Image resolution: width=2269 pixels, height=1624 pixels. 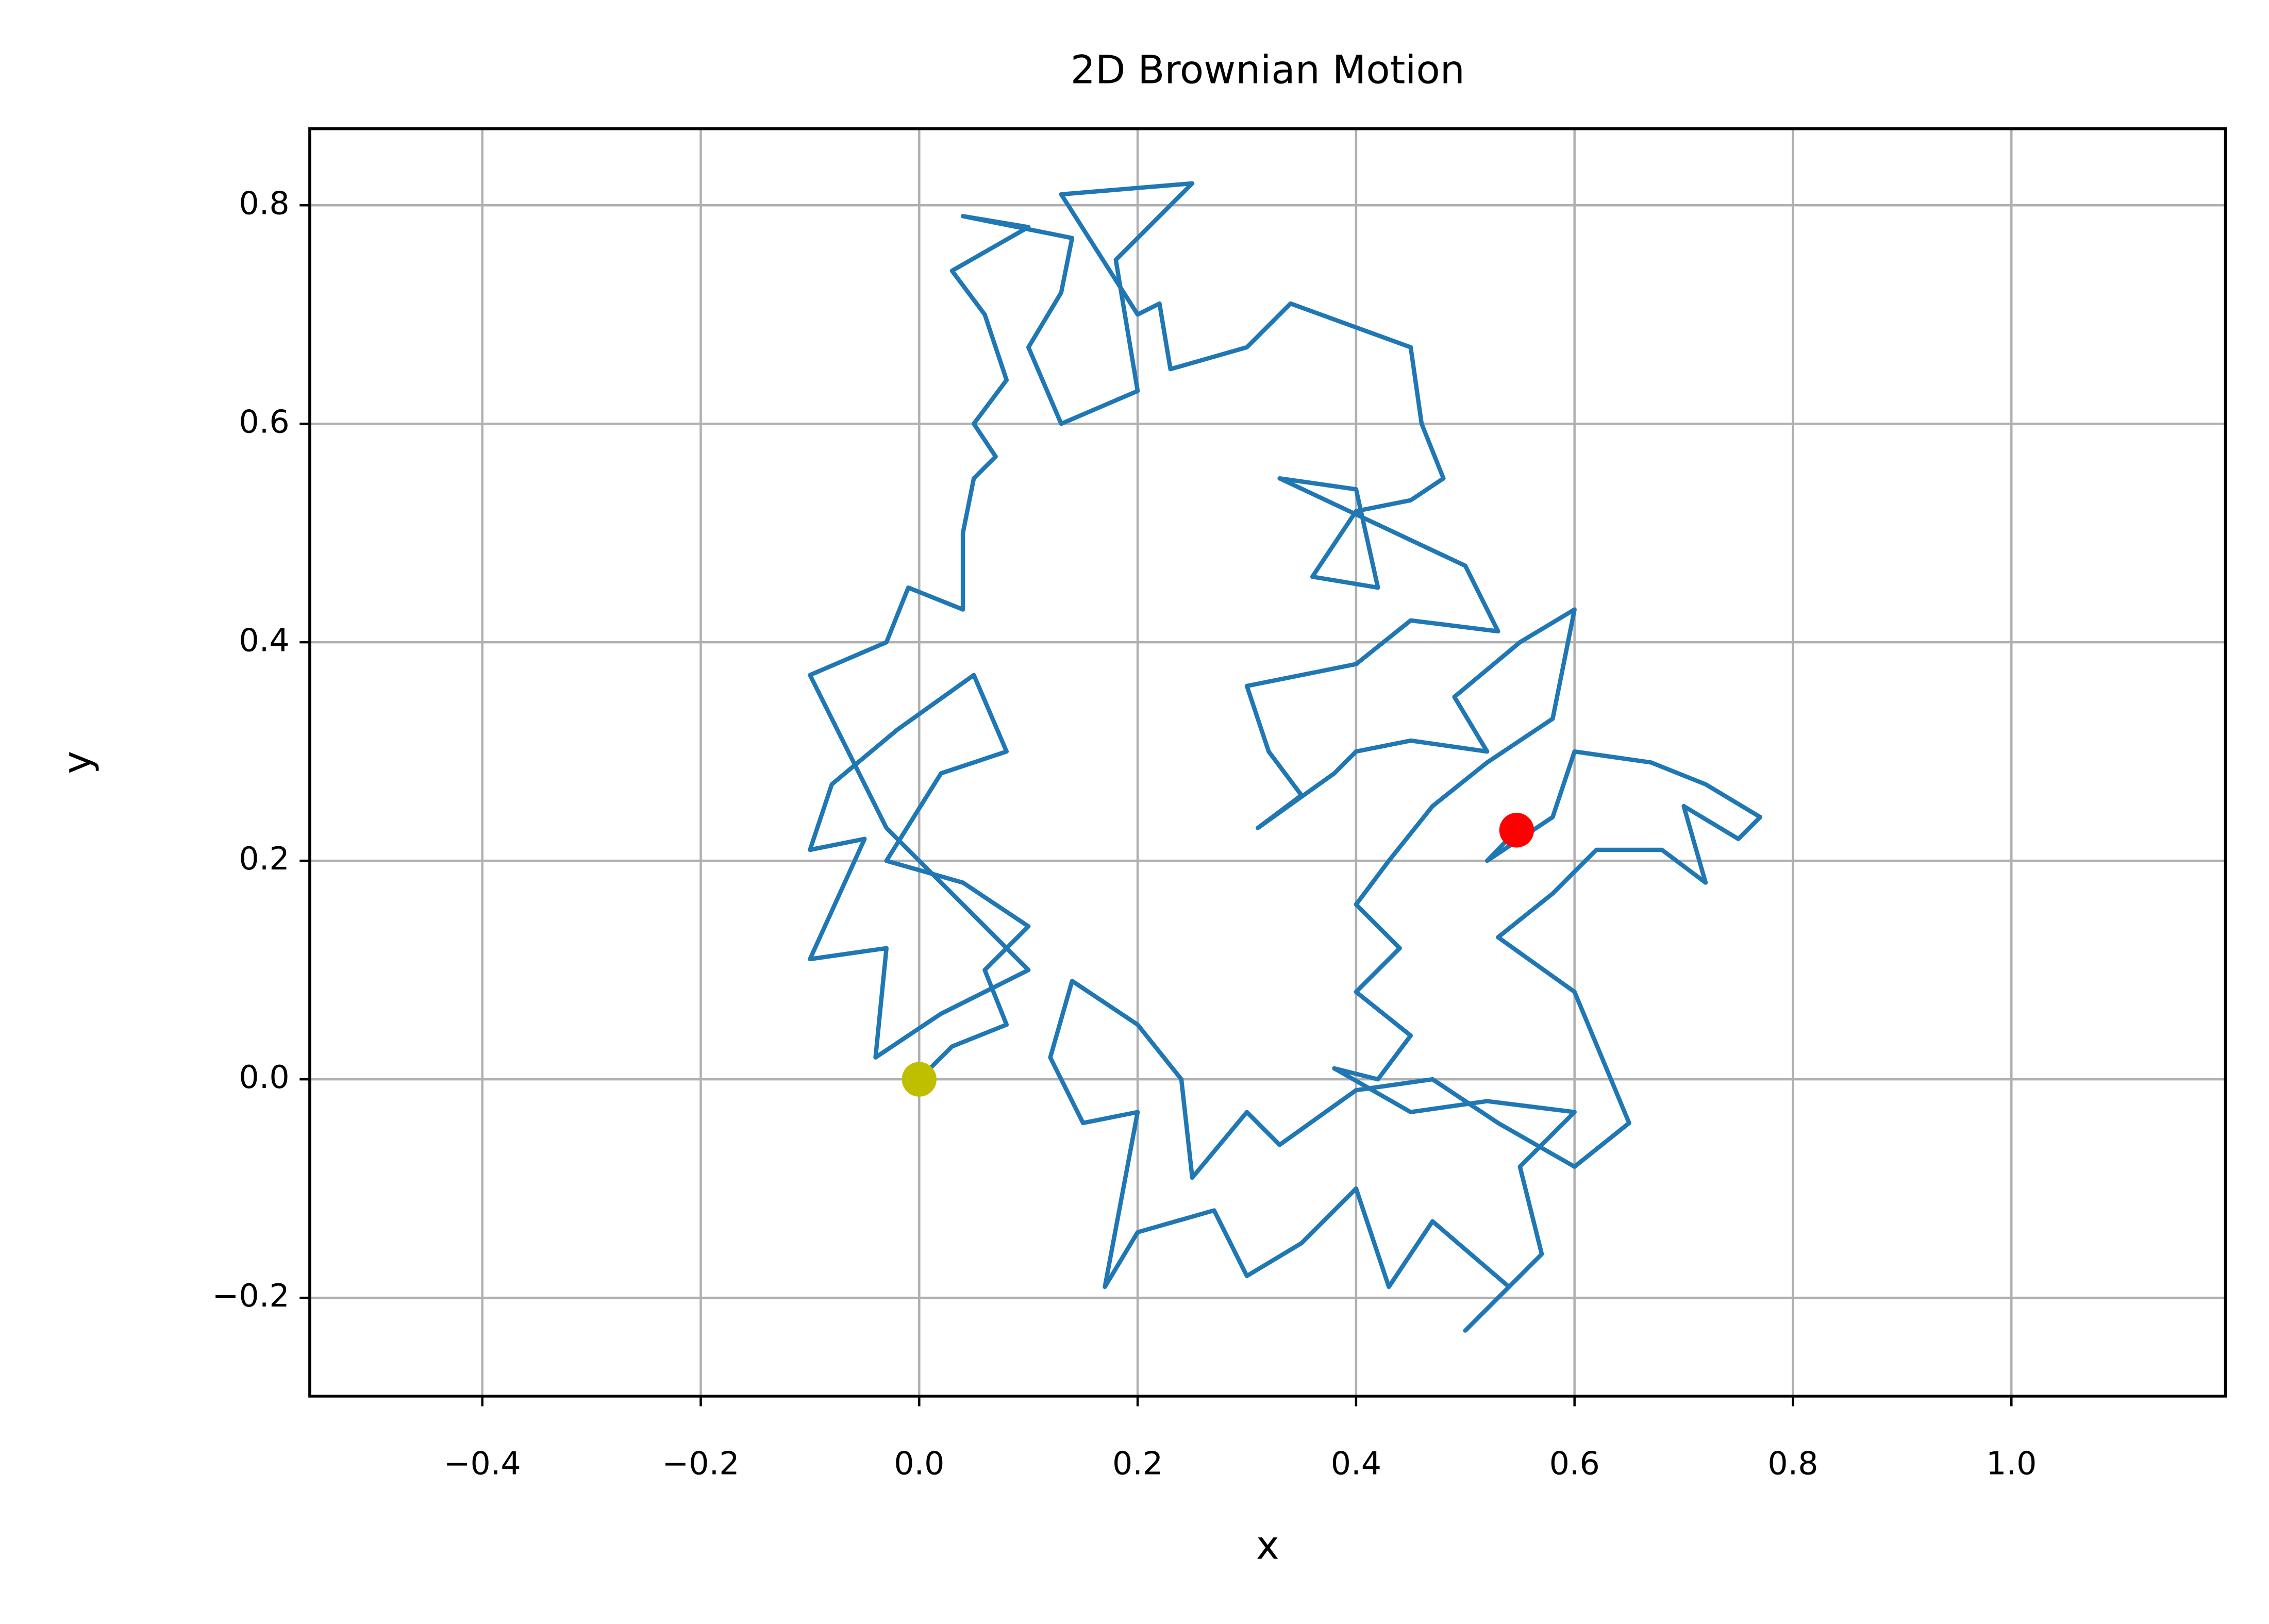 What do you see at coordinates (482, 1464) in the screenshot?
I see `x-tick-label: −0.4` at bounding box center [482, 1464].